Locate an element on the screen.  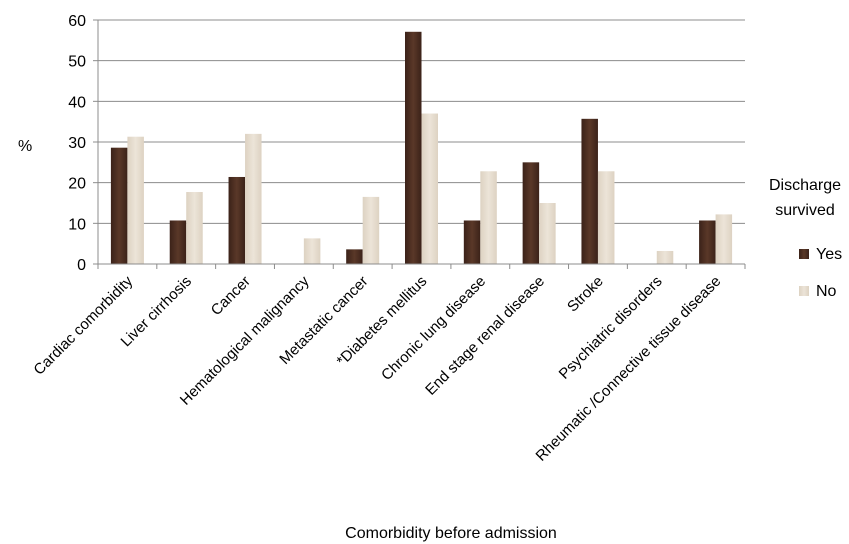
y-tick-label: 20 is located at coordinates (77, 184).